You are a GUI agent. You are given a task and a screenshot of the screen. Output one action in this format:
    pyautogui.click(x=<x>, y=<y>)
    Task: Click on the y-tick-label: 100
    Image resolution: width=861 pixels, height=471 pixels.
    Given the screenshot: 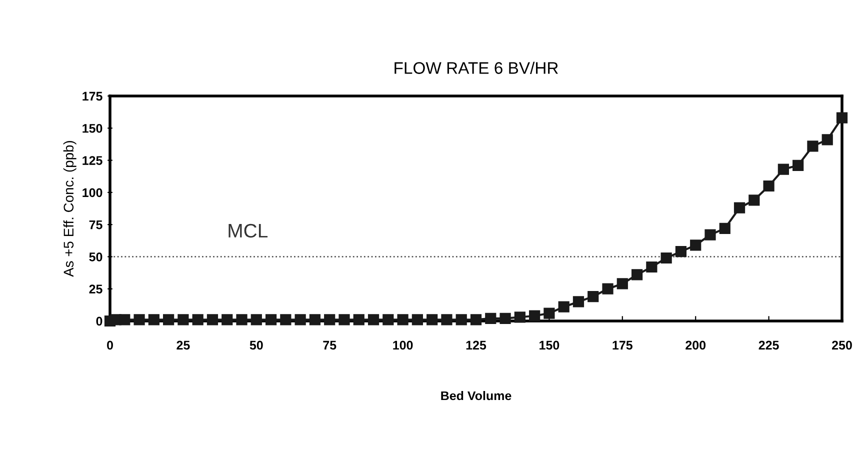 What is the action you would take?
    pyautogui.click(x=92, y=193)
    